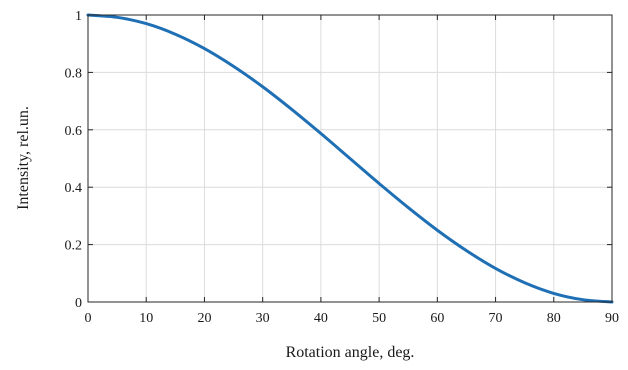 The image size is (628, 370). Describe the element at coordinates (74, 73) in the screenshot. I see `y-tick-label: 0.8` at that location.